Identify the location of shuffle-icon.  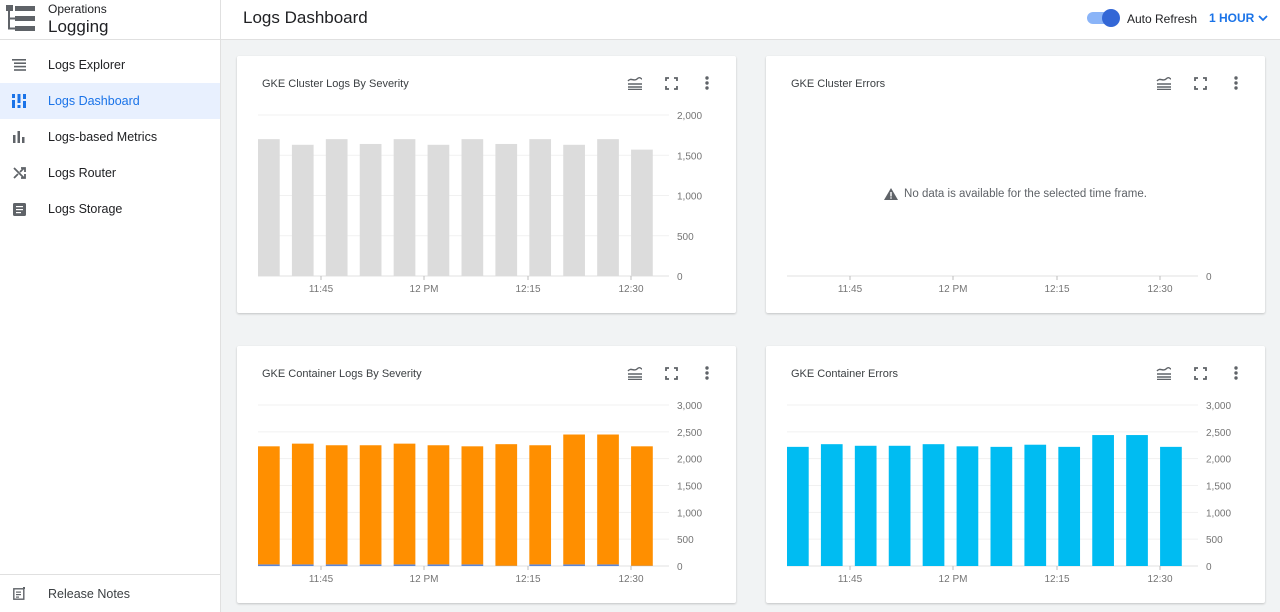
(24, 173).